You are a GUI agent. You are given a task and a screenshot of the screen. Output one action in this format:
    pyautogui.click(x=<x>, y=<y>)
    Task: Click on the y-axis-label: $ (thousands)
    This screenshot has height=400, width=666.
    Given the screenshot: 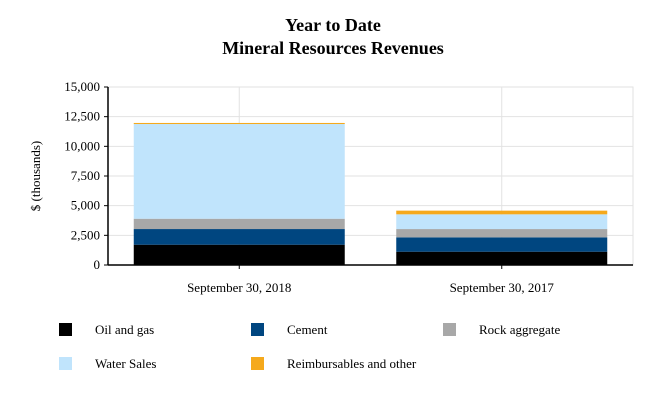 What is the action you would take?
    pyautogui.click(x=35, y=176)
    